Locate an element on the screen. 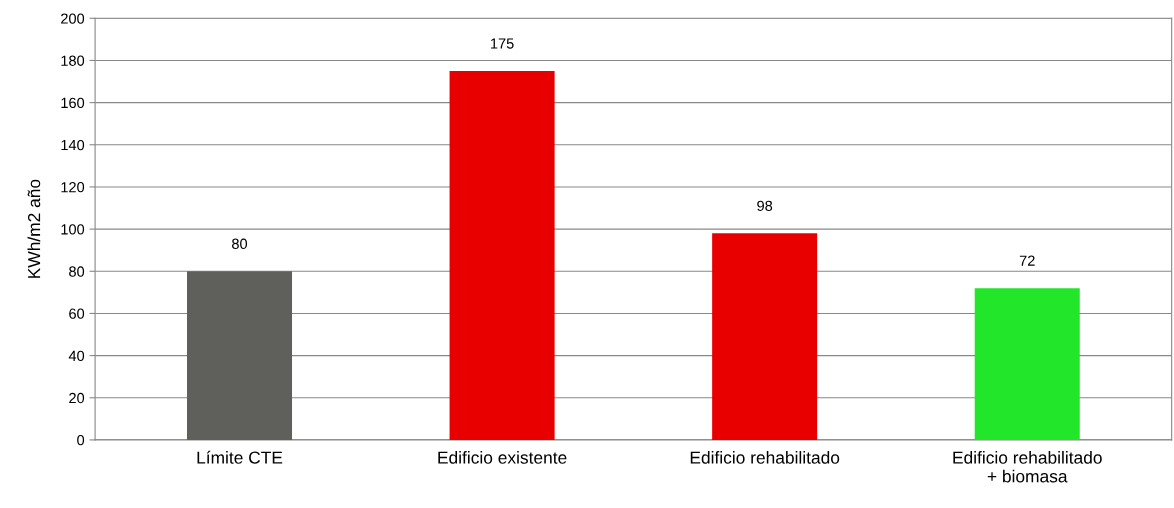  y-tick-label: 100 is located at coordinates (73, 229).